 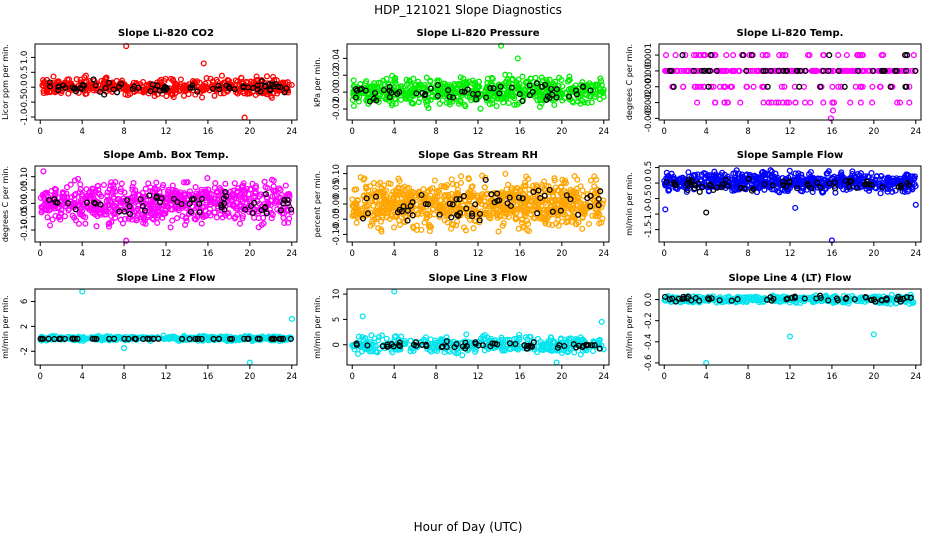 What do you see at coordinates (25, 73) in the screenshot?
I see `y-tick-label: 0.5` at bounding box center [25, 73].